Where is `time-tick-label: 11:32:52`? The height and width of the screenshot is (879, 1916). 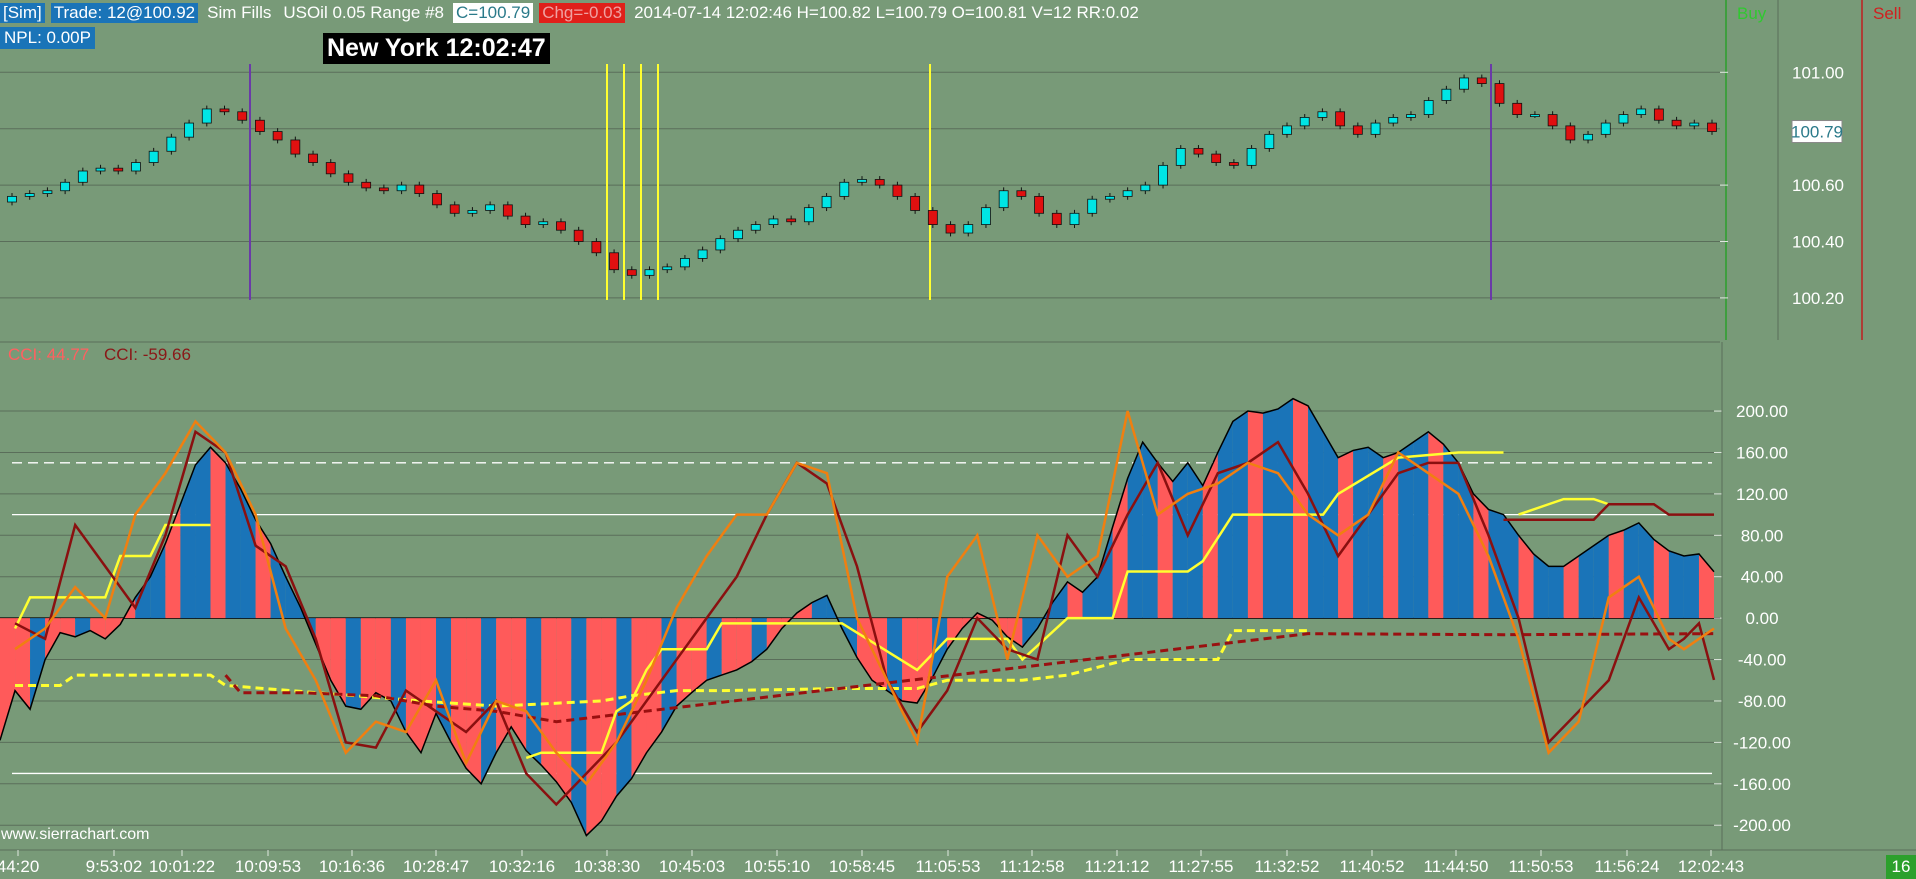 time-tick-label: 11:32:52 is located at coordinates (1287, 866).